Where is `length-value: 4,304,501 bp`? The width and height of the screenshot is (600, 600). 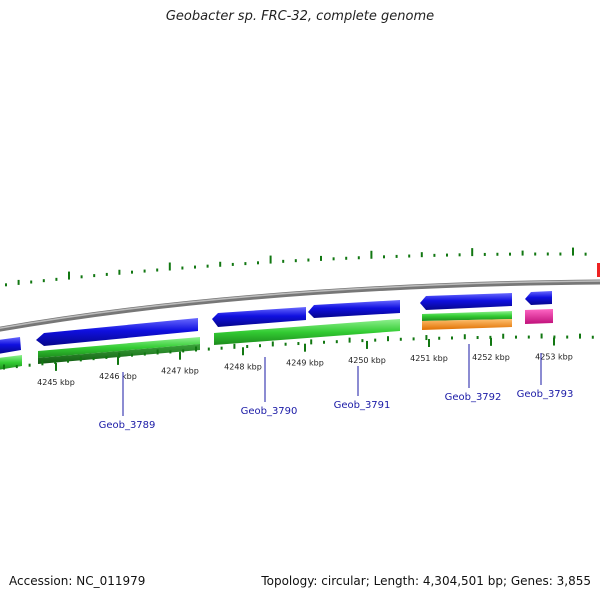
length-value: 4,304,501 bp is located at coordinates (462, 581).